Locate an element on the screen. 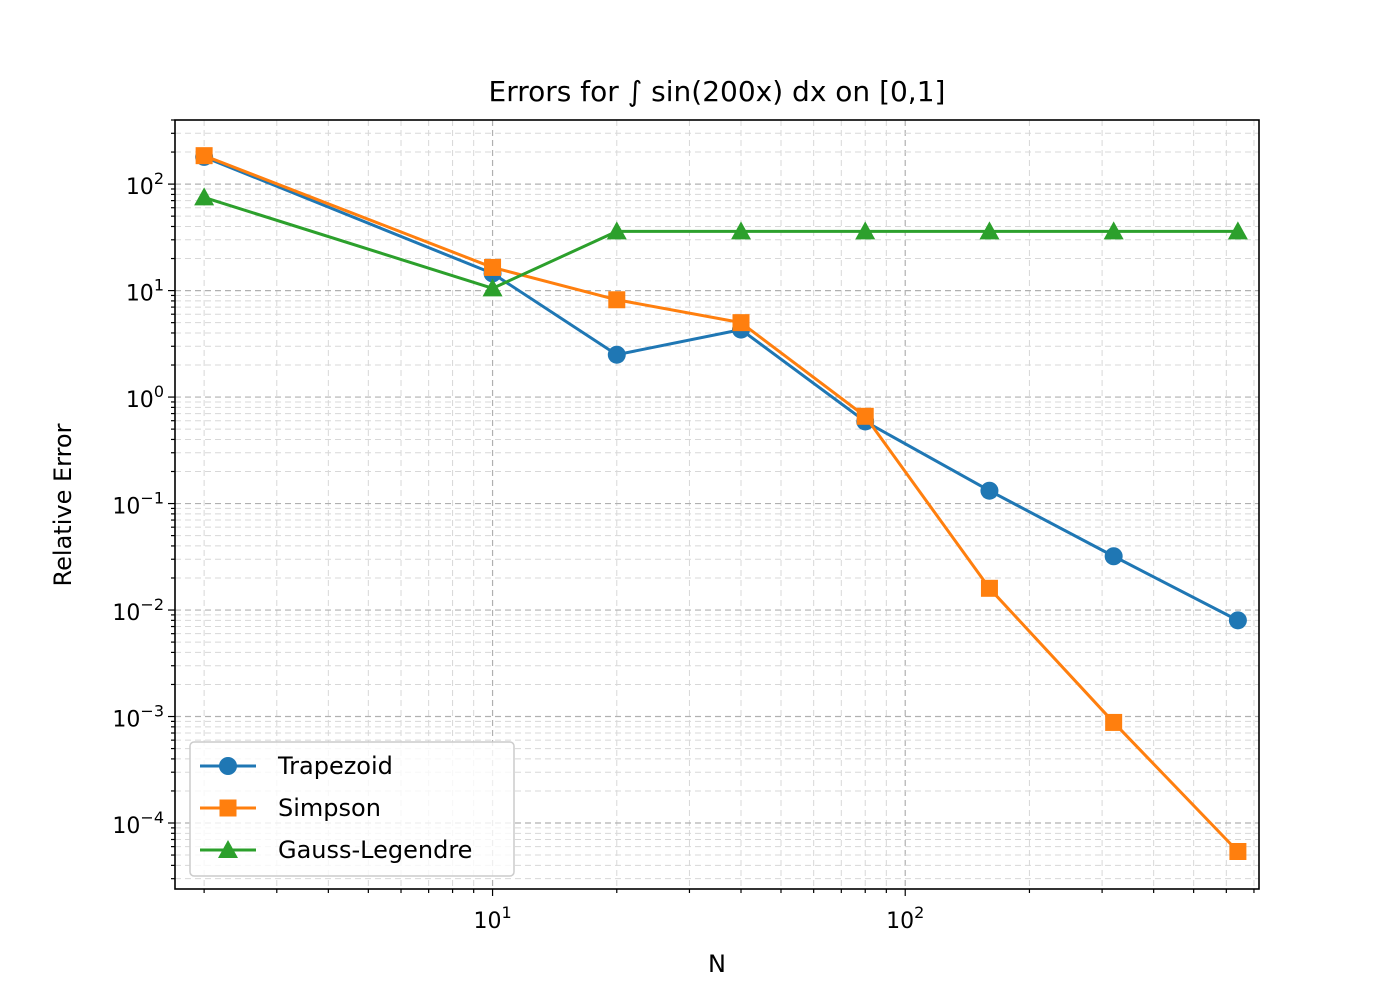 The width and height of the screenshot is (1400, 1000). legend-marker-gauss-legendre is located at coordinates (228, 849).